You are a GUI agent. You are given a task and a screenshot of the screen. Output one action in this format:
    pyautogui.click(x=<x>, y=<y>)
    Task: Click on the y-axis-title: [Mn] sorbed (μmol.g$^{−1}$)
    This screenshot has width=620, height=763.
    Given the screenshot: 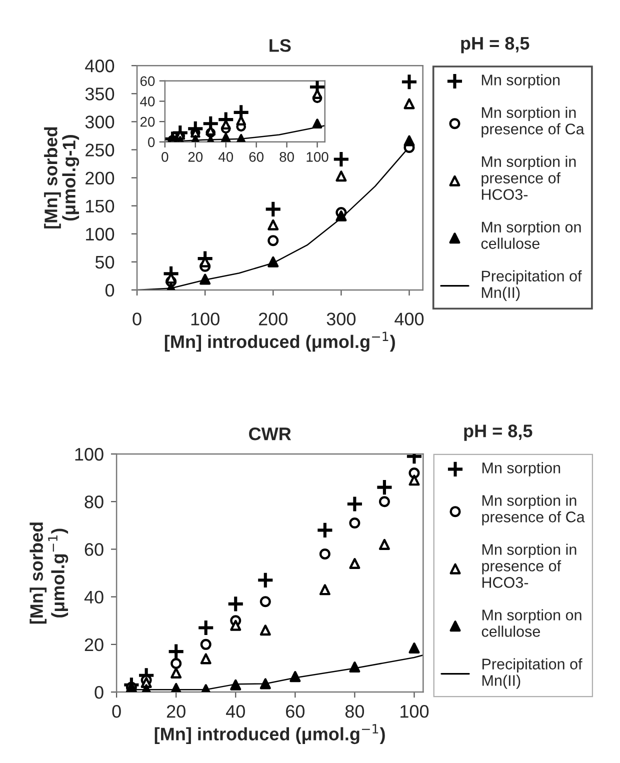 What is the action you would take?
    pyautogui.click(x=49, y=573)
    